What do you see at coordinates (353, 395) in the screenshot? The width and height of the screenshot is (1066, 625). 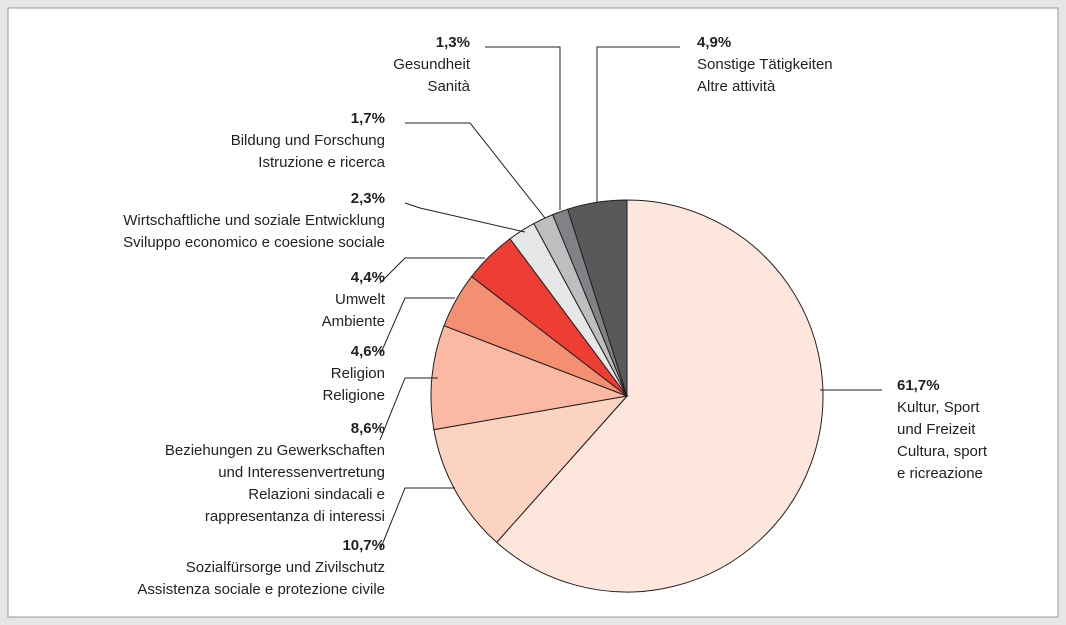 I see `category-label: Religione` at bounding box center [353, 395].